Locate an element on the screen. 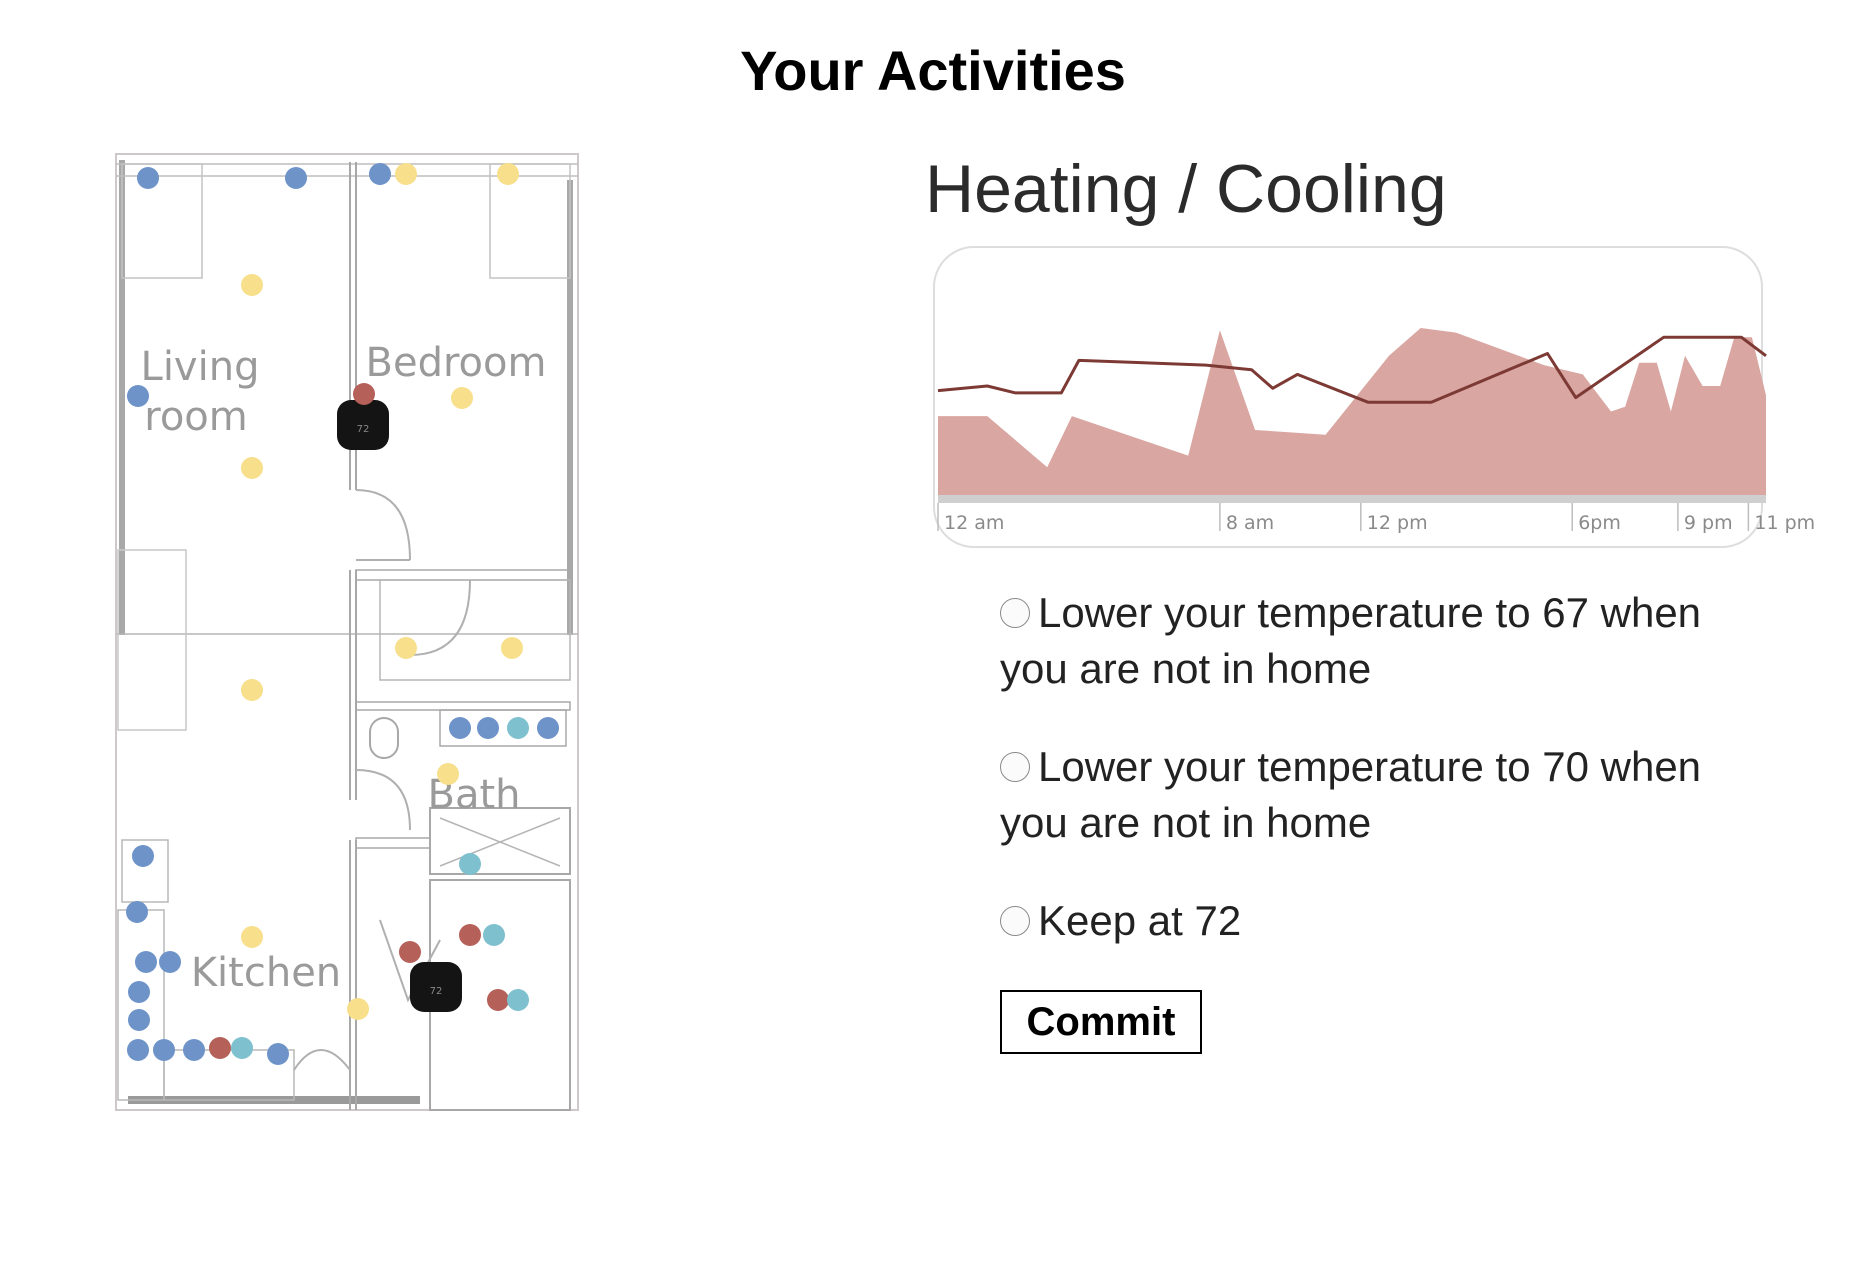 This screenshot has width=1866, height=1264. sink is located at coordinates (503, 728).